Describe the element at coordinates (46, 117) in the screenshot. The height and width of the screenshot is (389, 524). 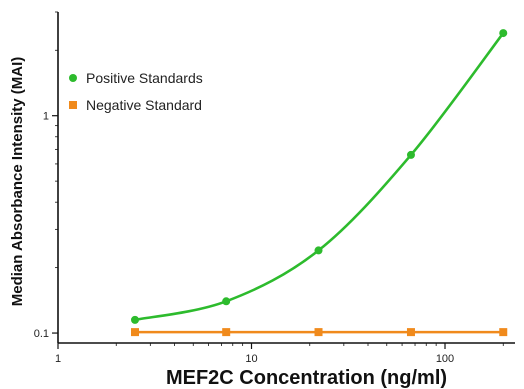
I see `y-tick-label: 1` at that location.